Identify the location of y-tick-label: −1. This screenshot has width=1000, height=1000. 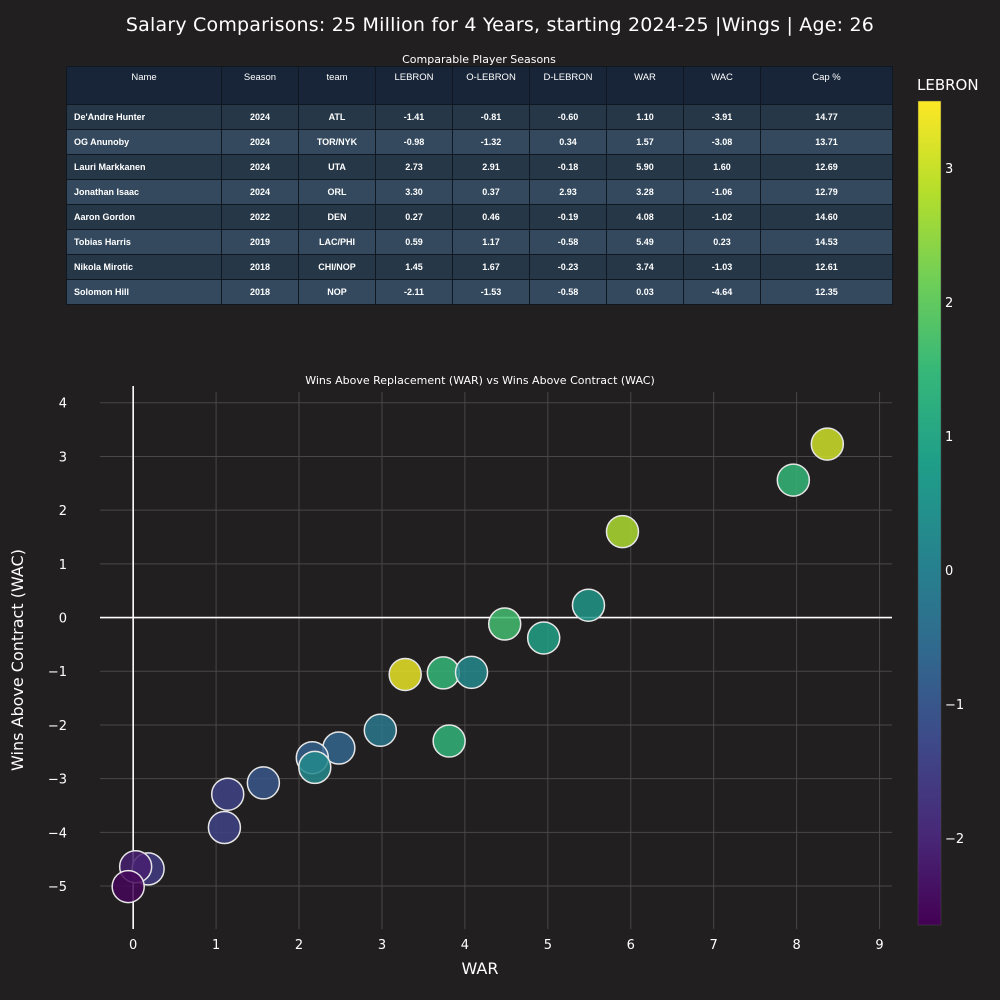
(57, 672).